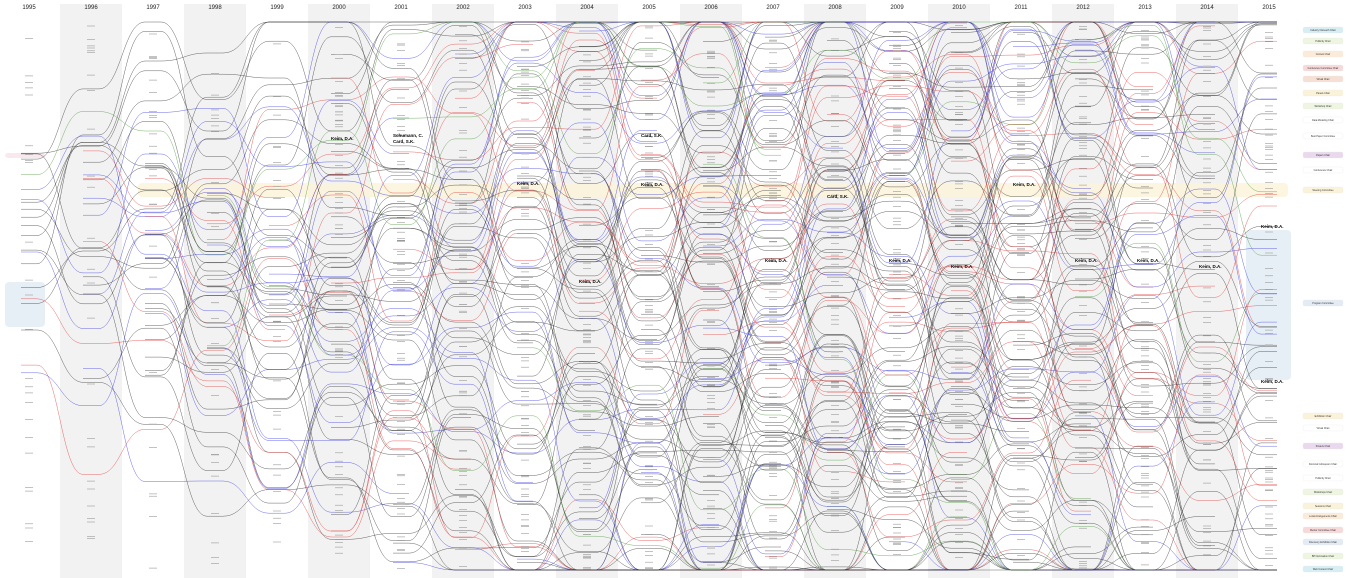  What do you see at coordinates (1323, 530) in the screenshot?
I see `legend-label: Mentor Committee Chair` at bounding box center [1323, 530].